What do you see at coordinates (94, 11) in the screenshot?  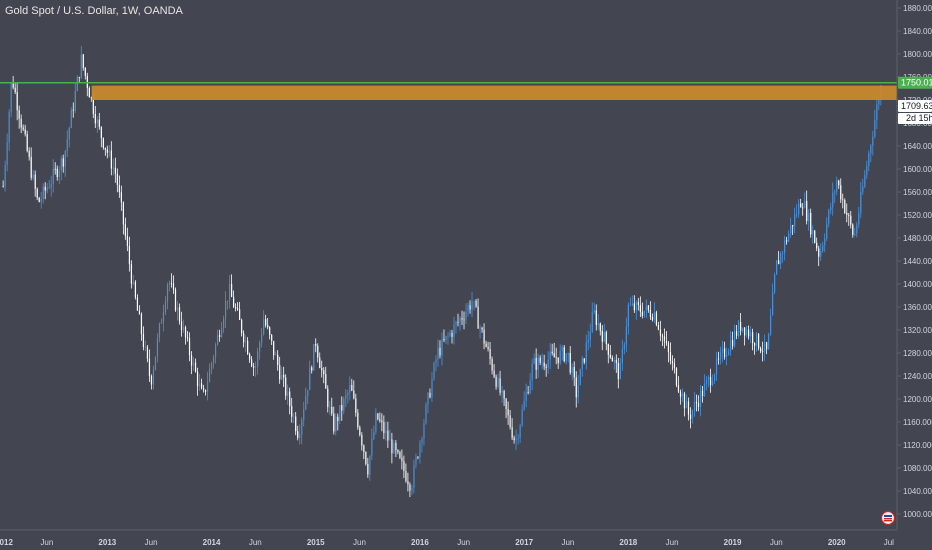 I see `chart-title: Gold Spot / U.S. Dollar, 1W, OANDA` at bounding box center [94, 11].